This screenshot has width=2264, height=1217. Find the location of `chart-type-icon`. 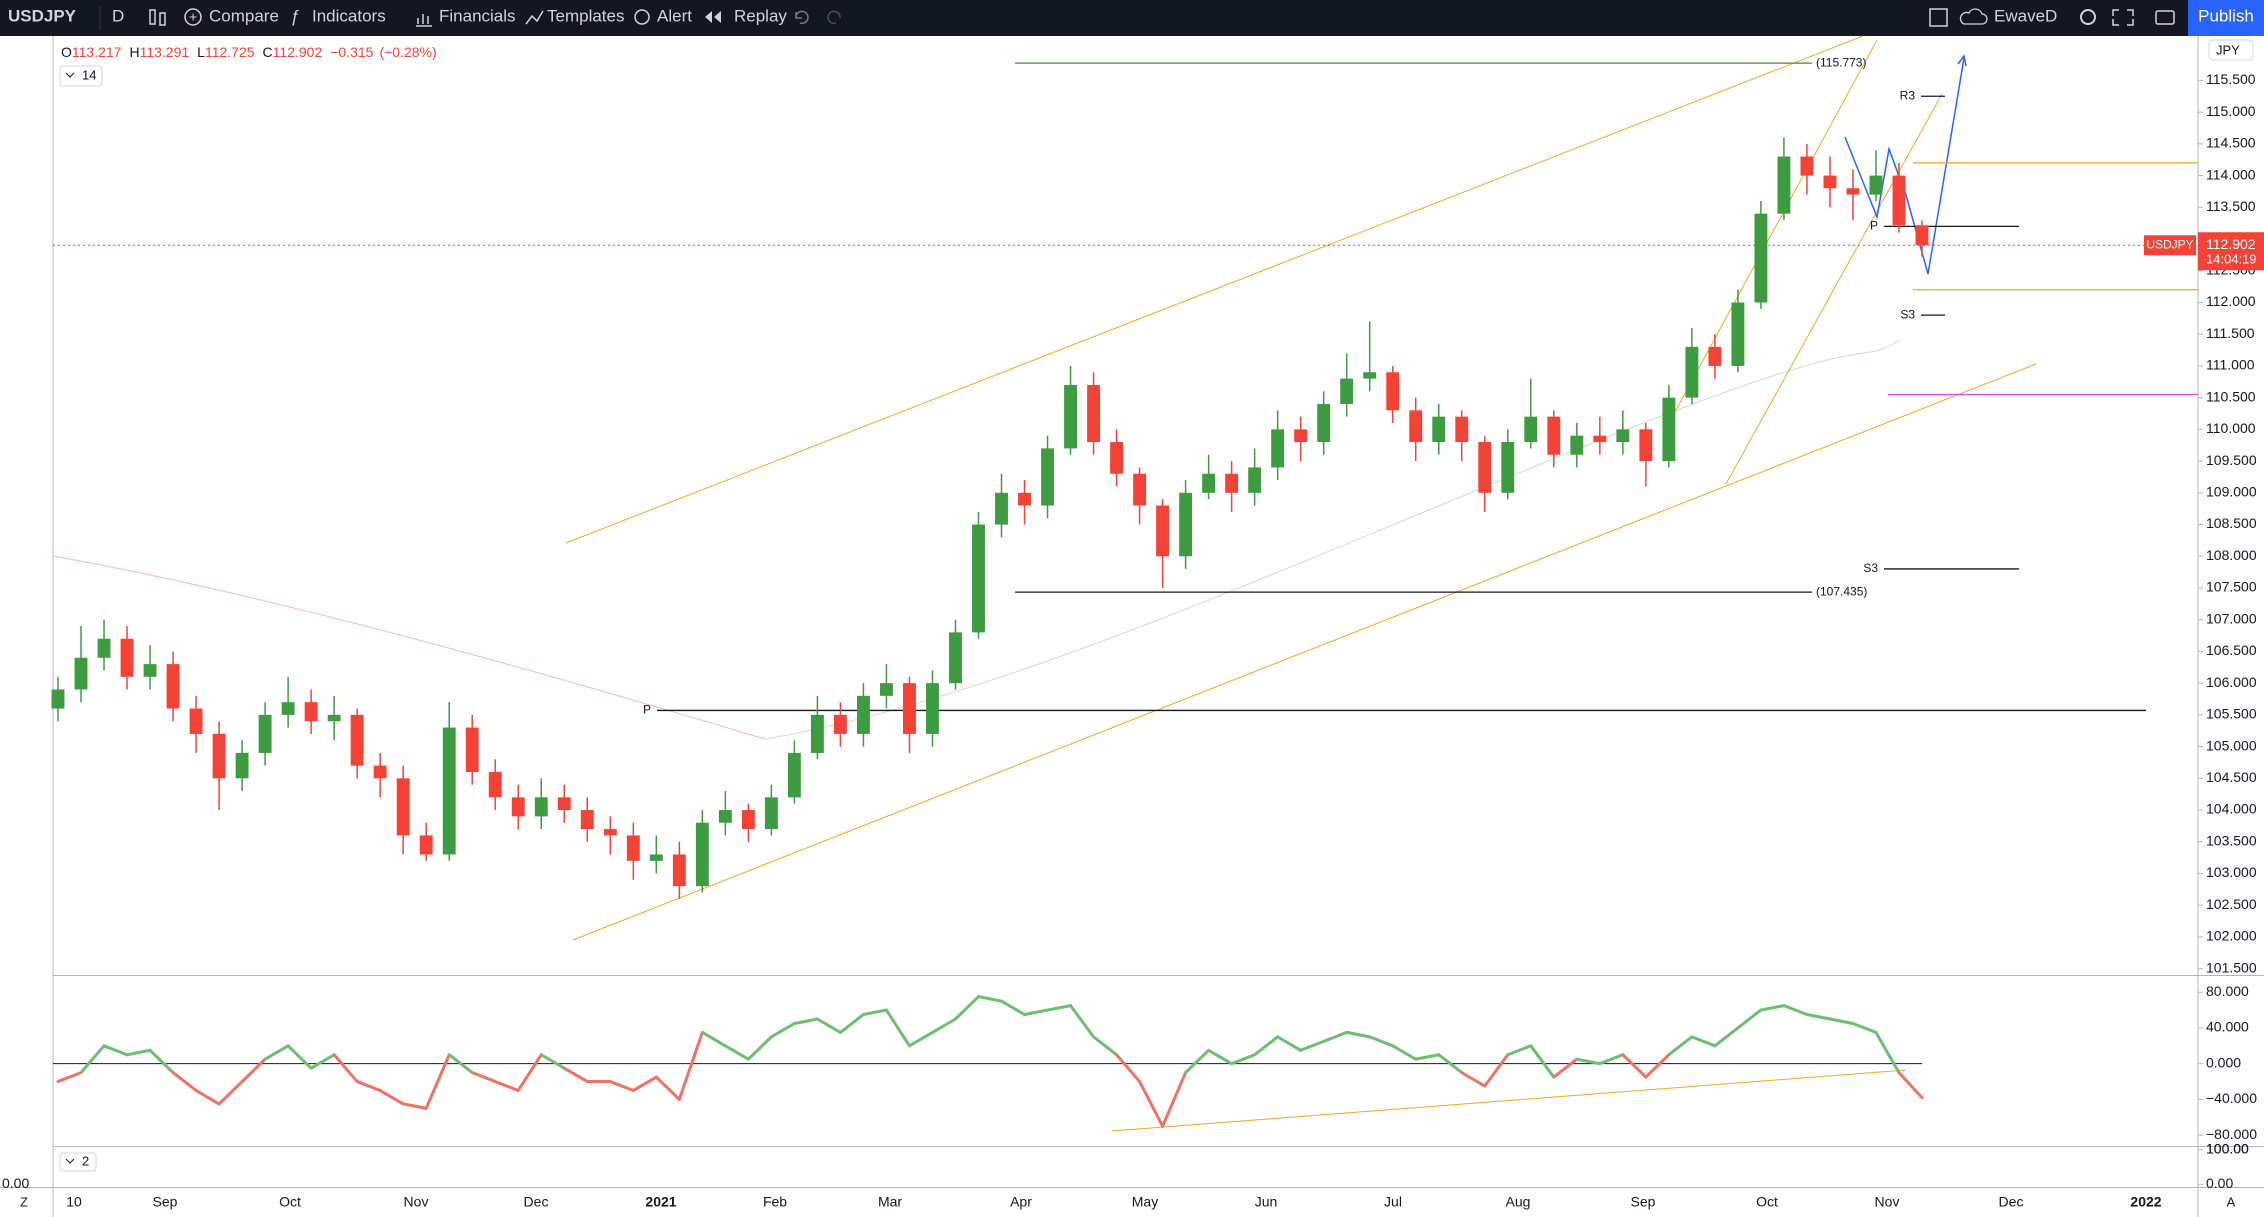

chart-type-icon is located at coordinates (157, 17).